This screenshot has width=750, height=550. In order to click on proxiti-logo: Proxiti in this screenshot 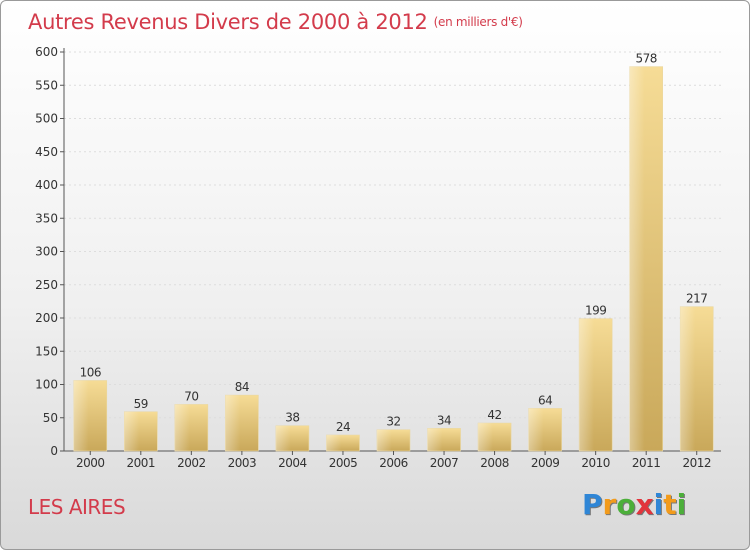, I will do `click(634, 504)`.